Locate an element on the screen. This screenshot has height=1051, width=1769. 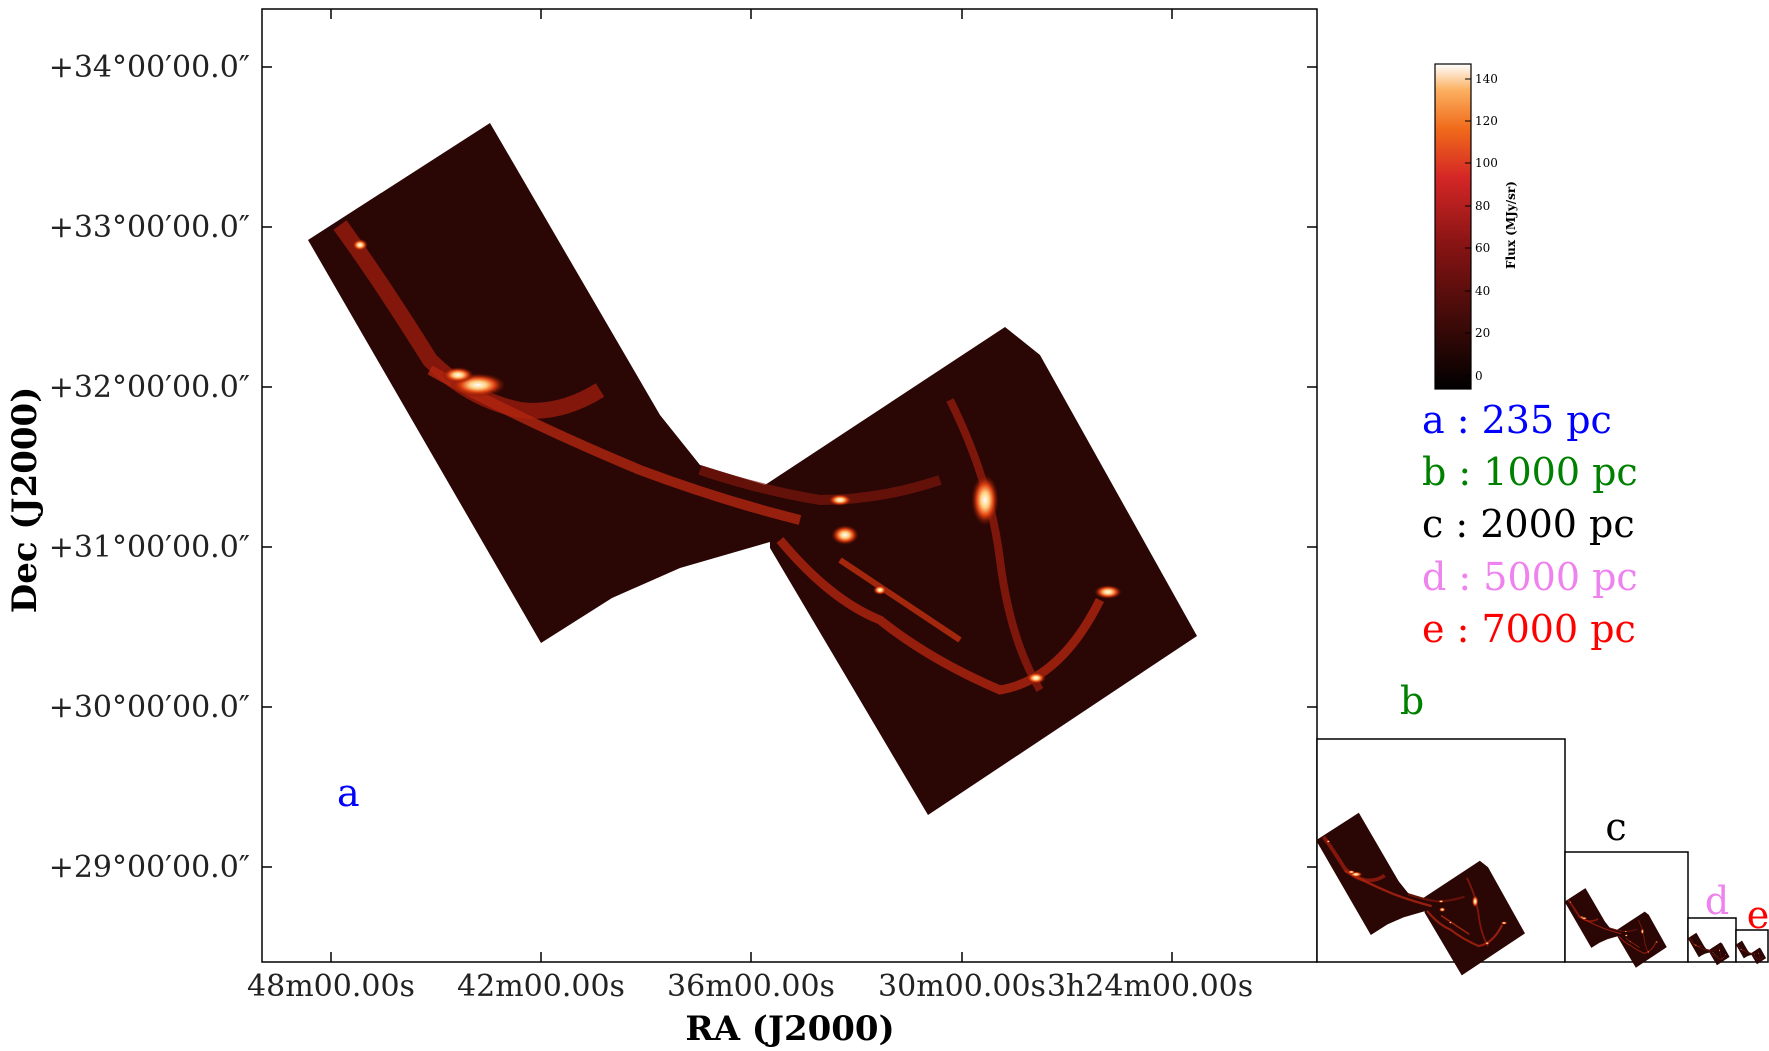
colorbar-tick-label: 0 is located at coordinates (1479, 376).